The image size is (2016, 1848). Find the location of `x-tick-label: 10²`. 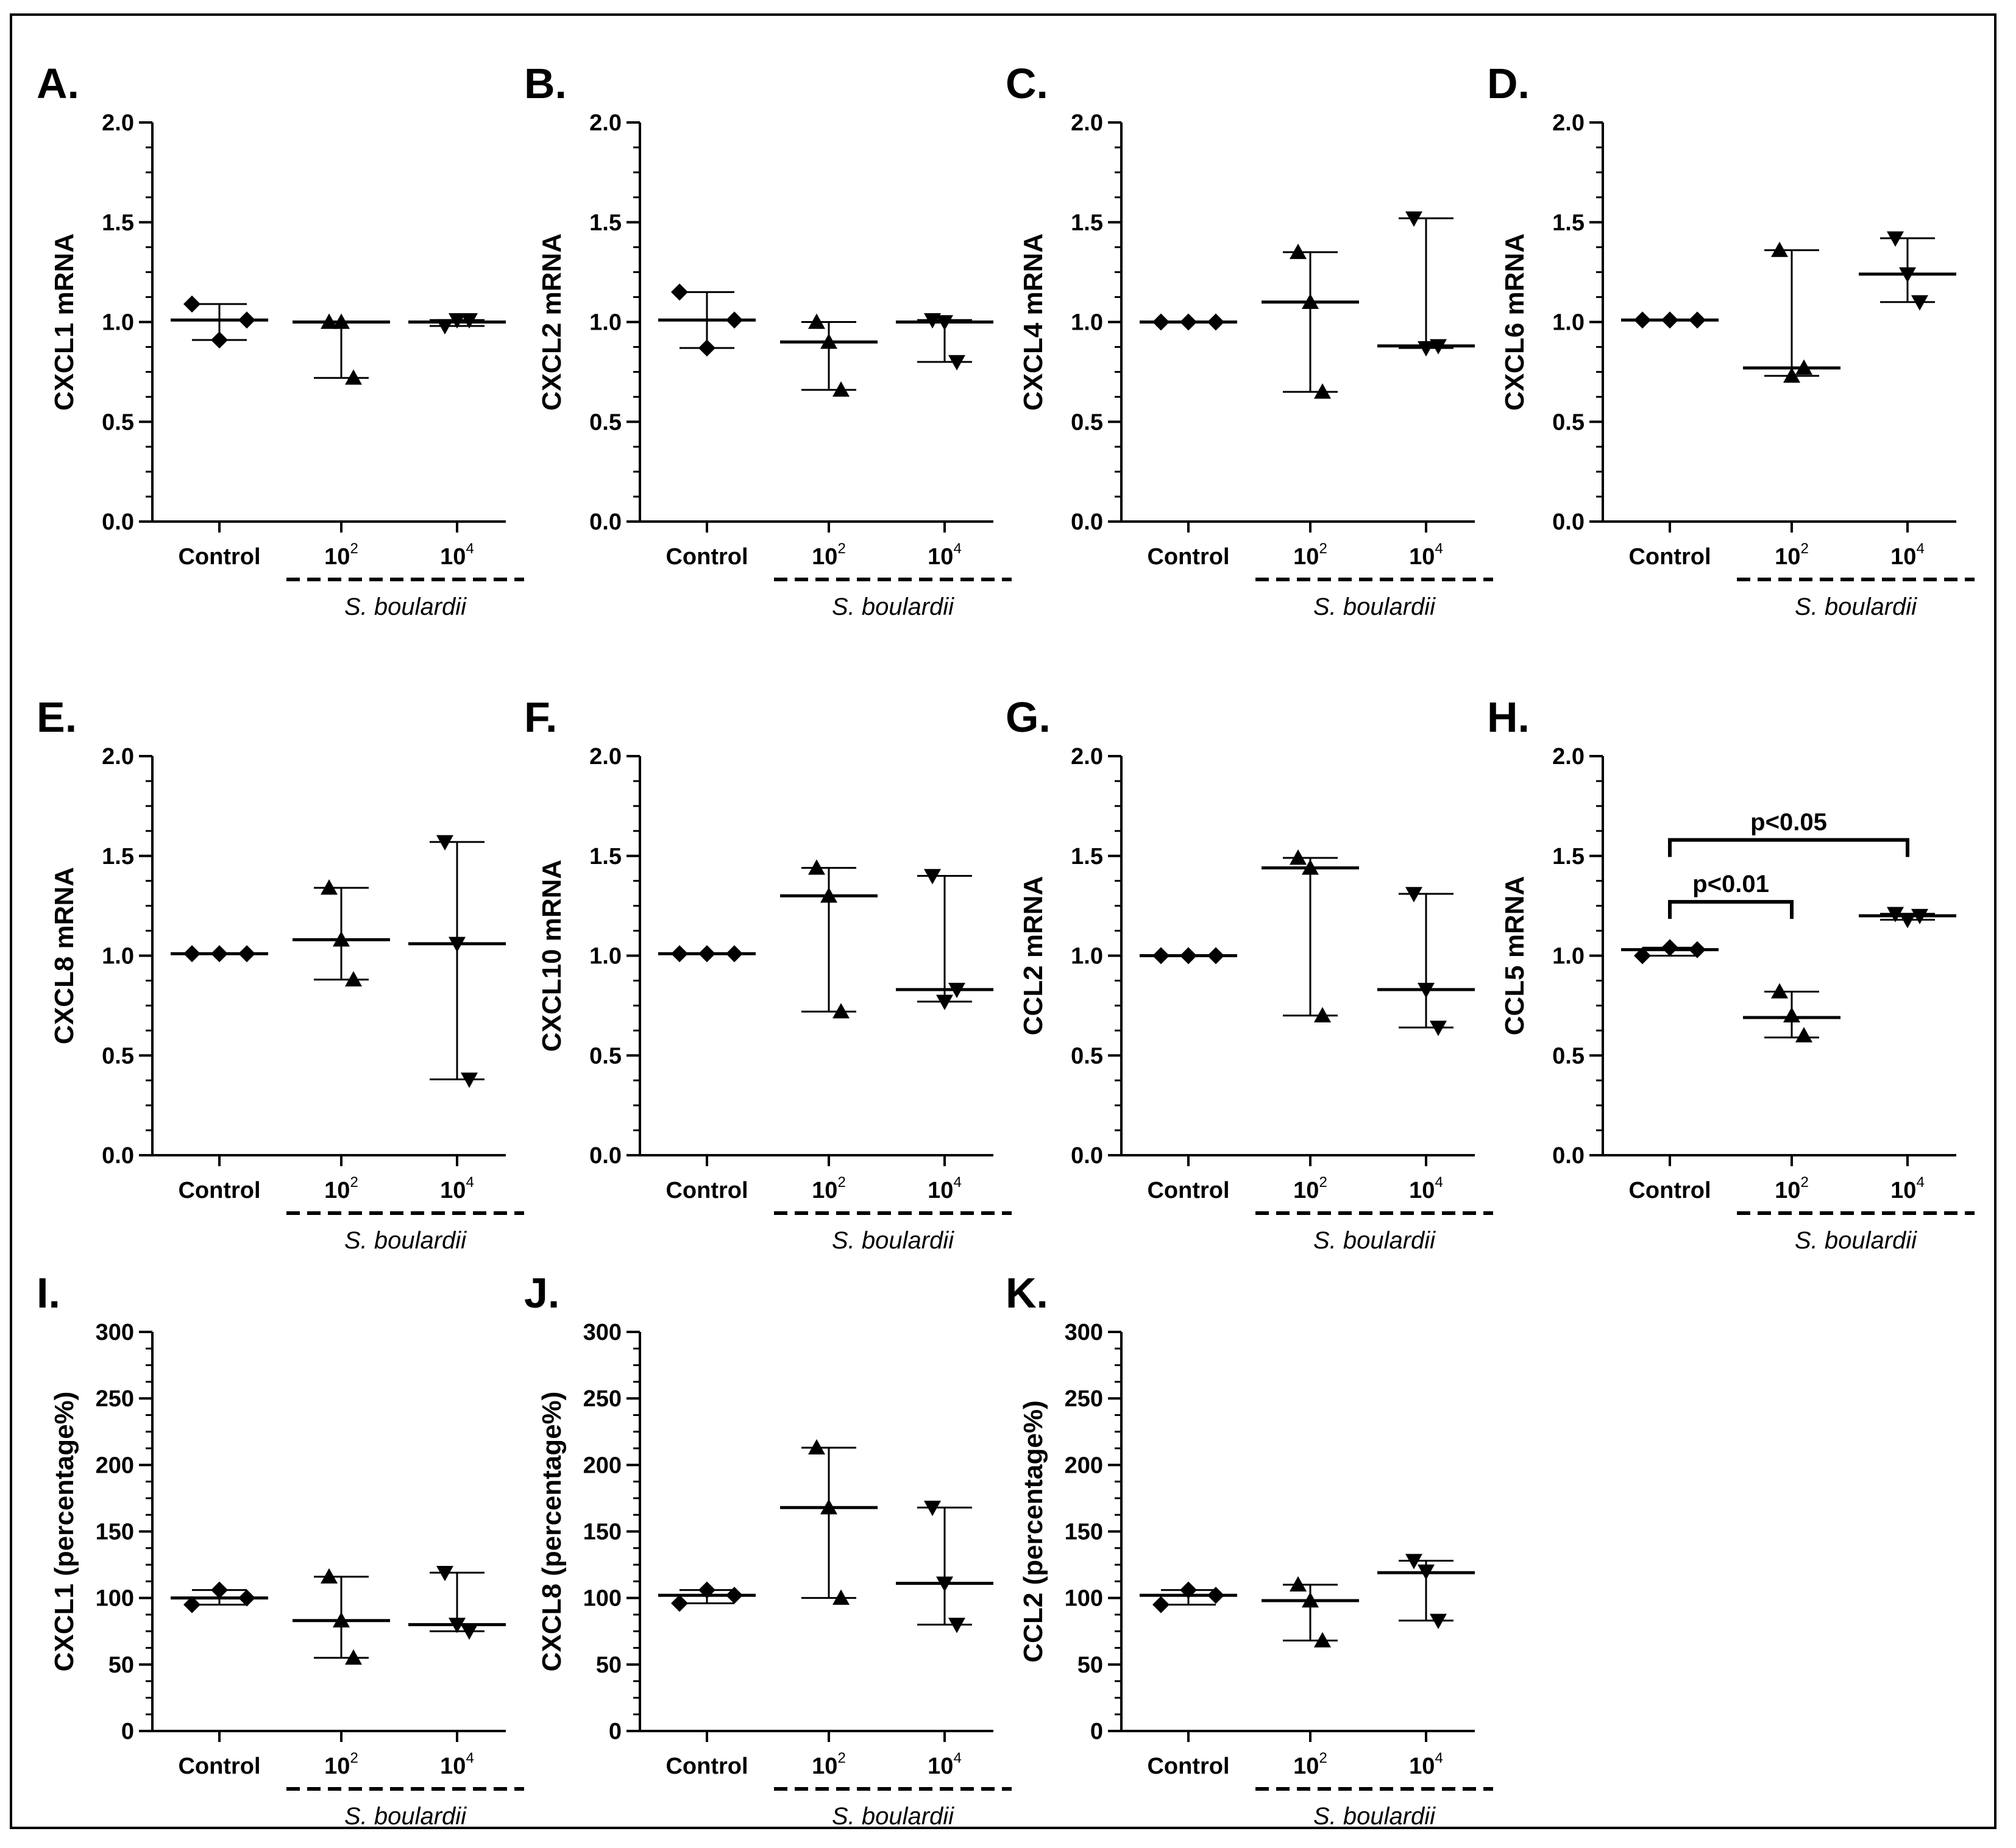

x-tick-label: 10² is located at coordinates (1310, 1764).